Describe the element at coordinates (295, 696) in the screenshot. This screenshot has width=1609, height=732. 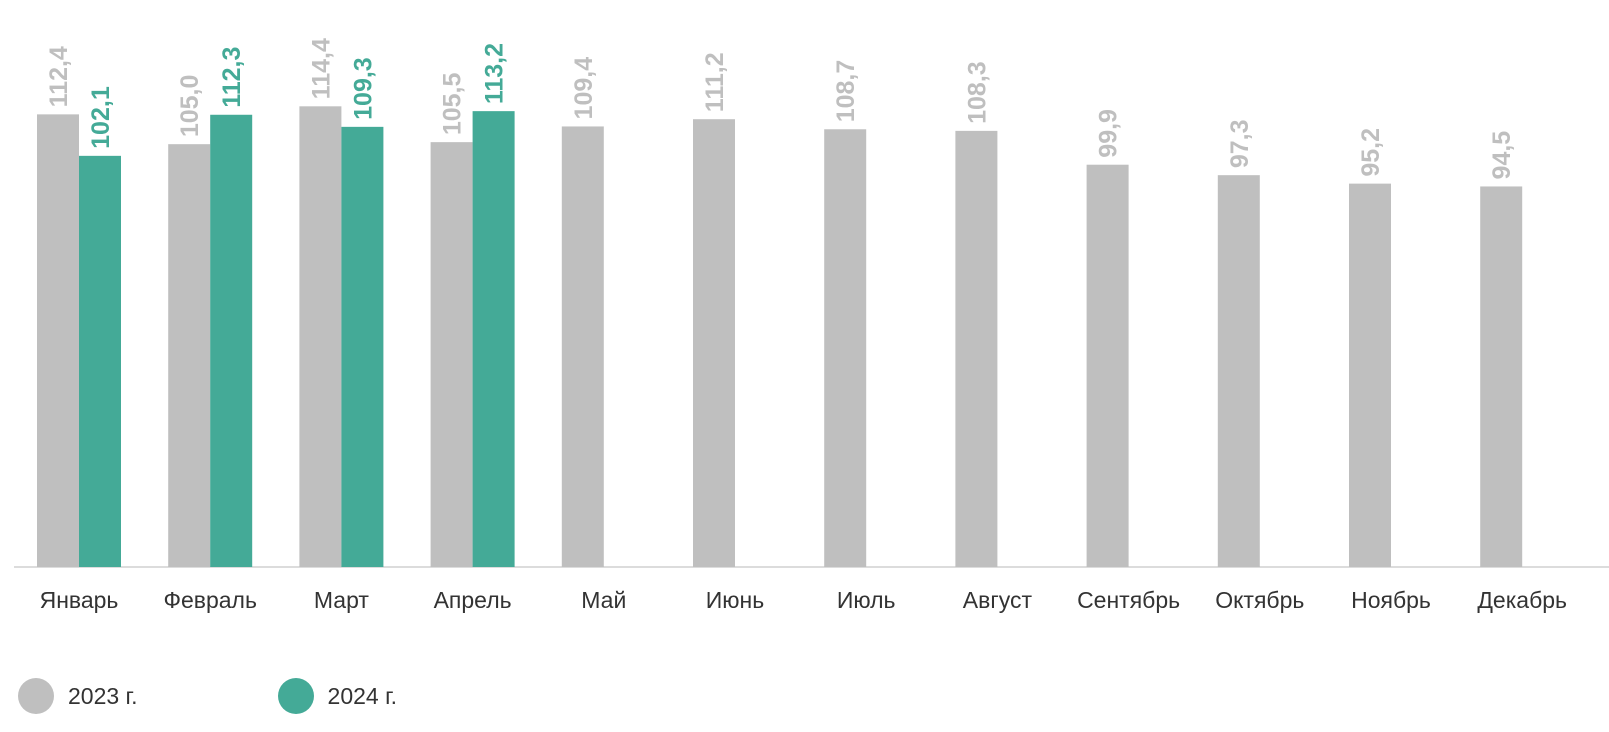
I see `legend-swatch-2024` at that location.